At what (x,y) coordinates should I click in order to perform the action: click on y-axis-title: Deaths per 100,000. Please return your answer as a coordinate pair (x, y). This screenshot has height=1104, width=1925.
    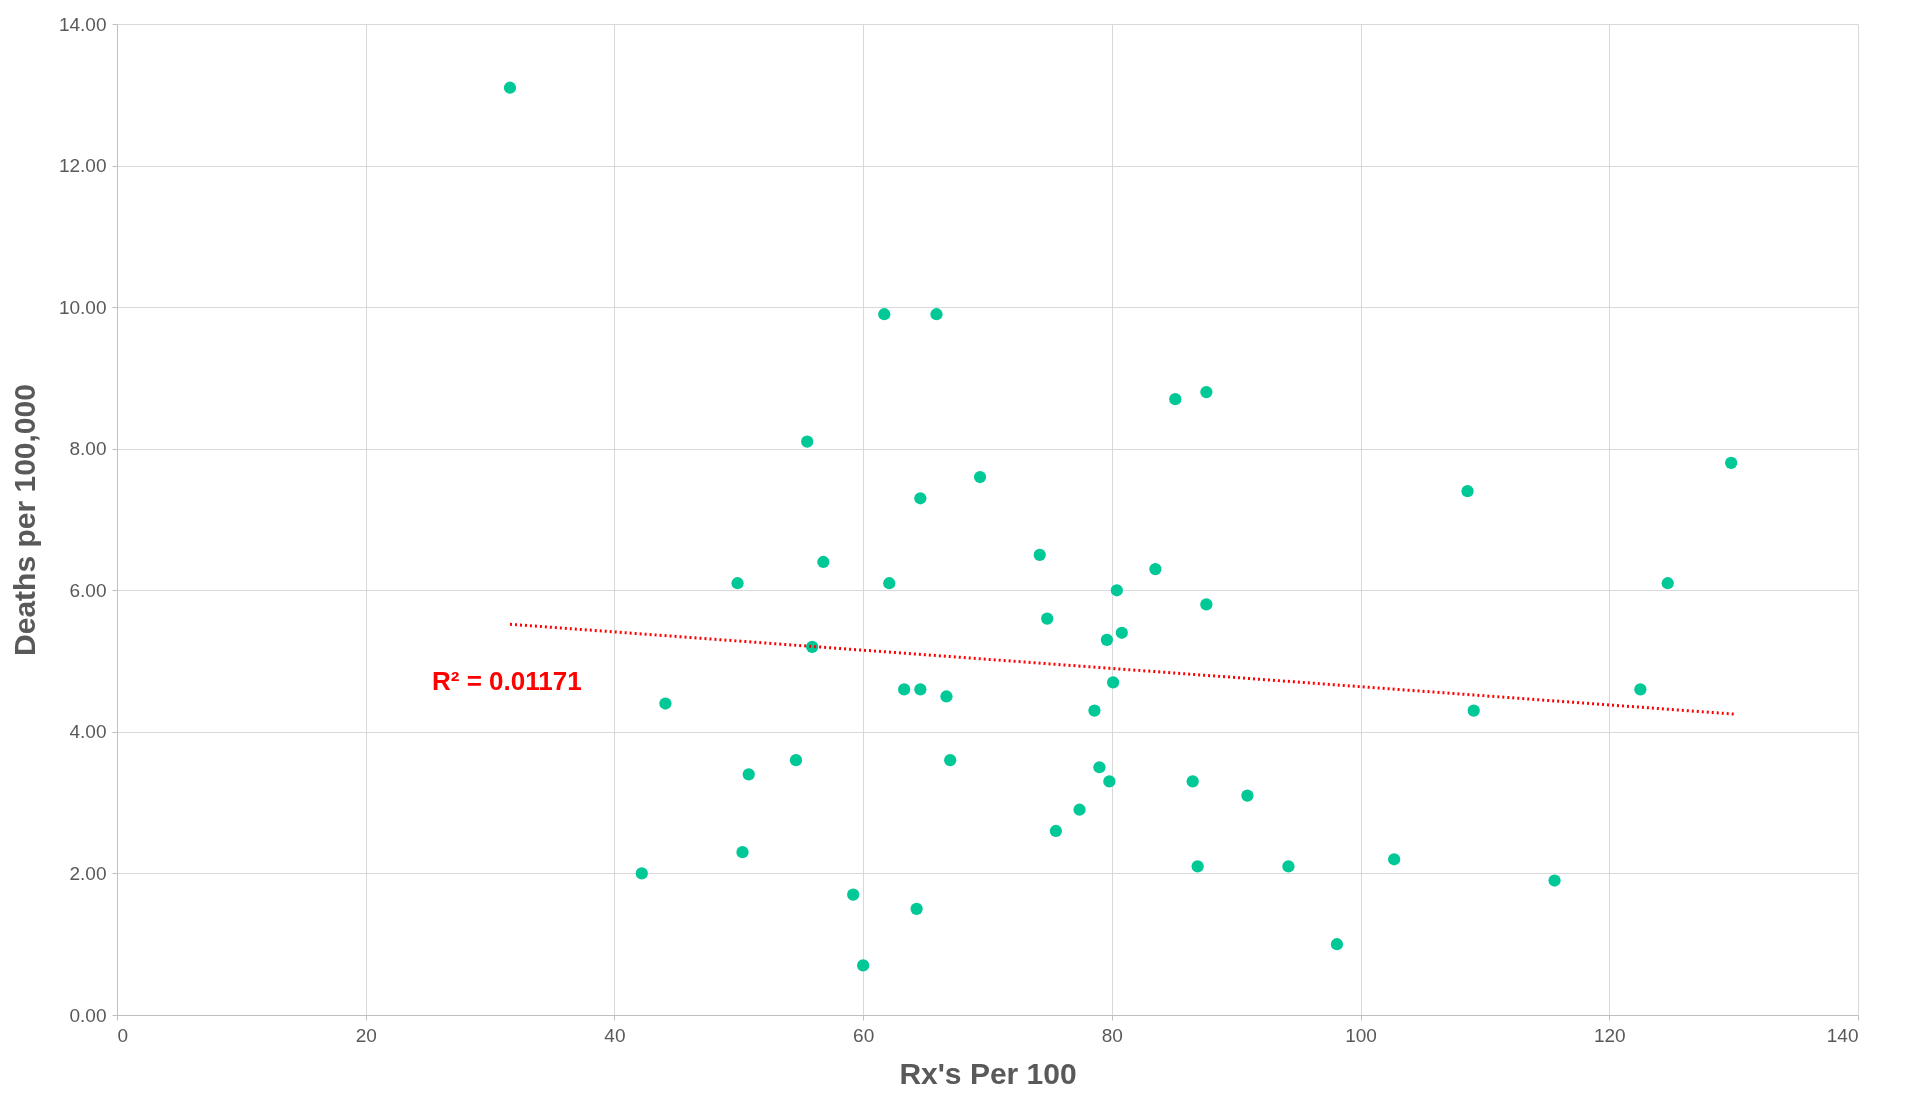
    Looking at the image, I should click on (24, 520).